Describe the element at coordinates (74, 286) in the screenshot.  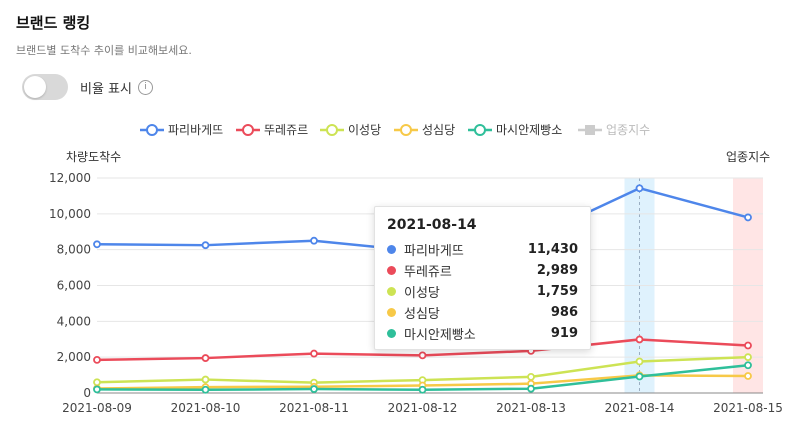
I see `y-tick-label: 6,000` at that location.